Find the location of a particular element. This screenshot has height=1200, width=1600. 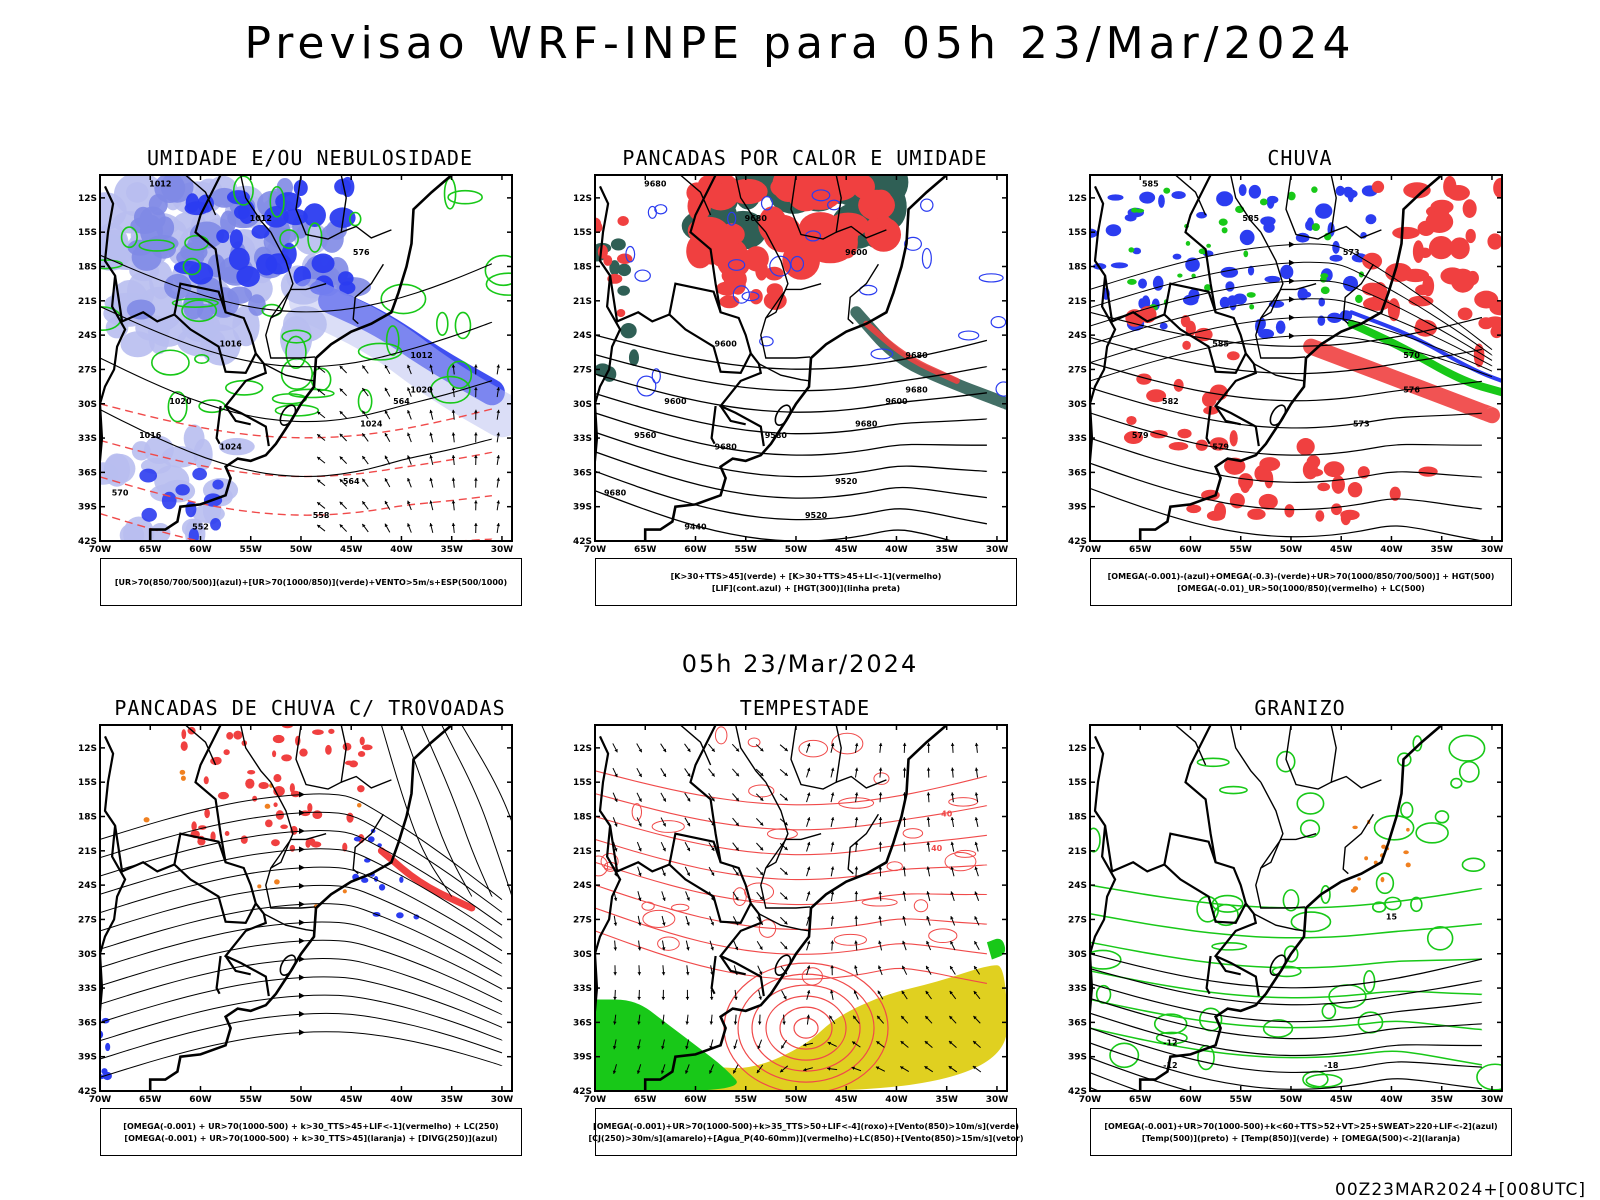

lat-tick-label: 30S is located at coordinates (582, 405).